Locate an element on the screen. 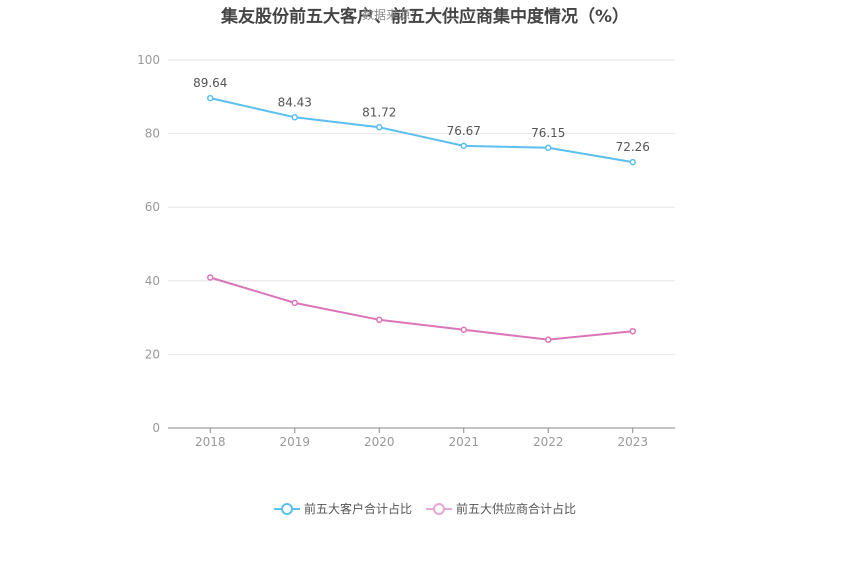 The width and height of the screenshot is (850, 574). x-tick-label: 2023 is located at coordinates (632, 442).